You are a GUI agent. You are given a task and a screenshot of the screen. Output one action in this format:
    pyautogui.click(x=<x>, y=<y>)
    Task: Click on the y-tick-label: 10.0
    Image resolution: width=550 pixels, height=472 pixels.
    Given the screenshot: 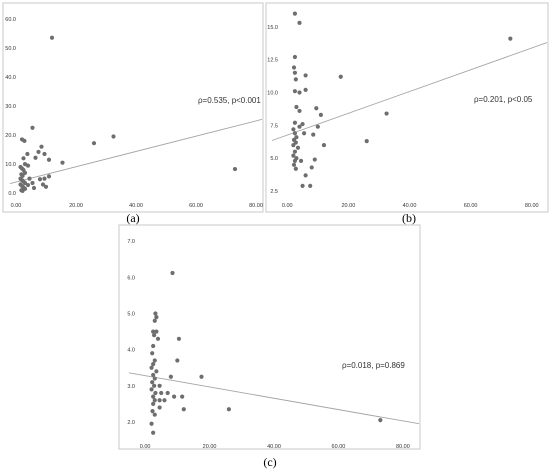 What is the action you would take?
    pyautogui.click(x=10, y=165)
    